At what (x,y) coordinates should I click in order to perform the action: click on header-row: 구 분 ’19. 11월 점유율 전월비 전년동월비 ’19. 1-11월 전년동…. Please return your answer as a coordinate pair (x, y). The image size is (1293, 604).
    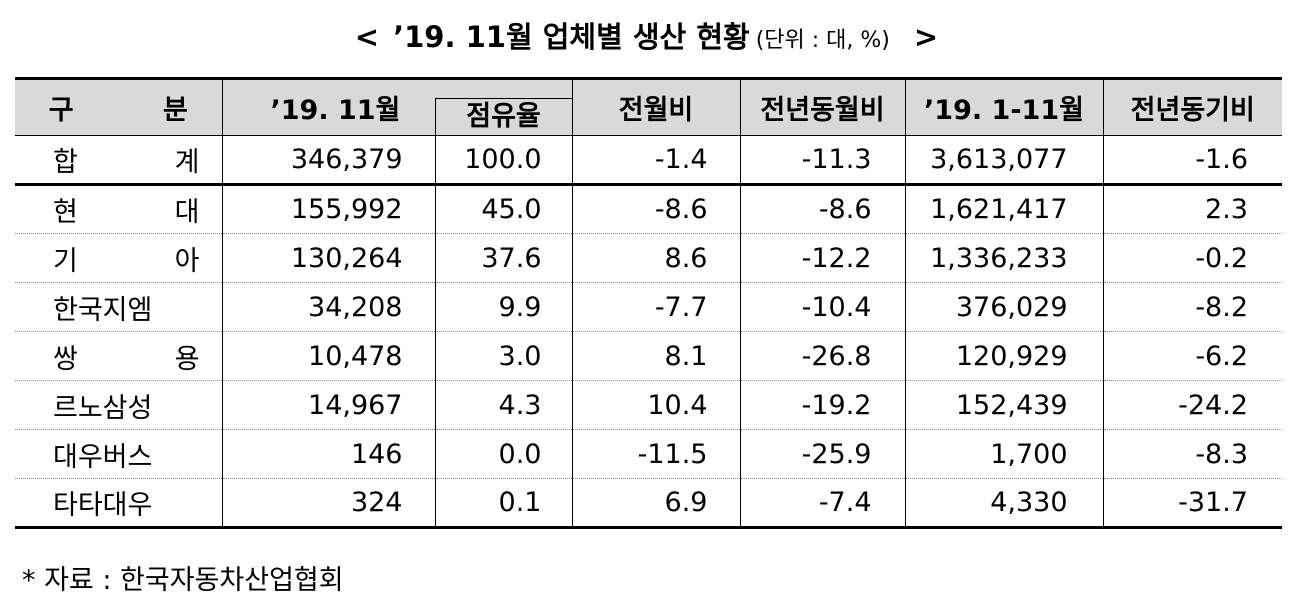
    Looking at the image, I should click on (648, 106).